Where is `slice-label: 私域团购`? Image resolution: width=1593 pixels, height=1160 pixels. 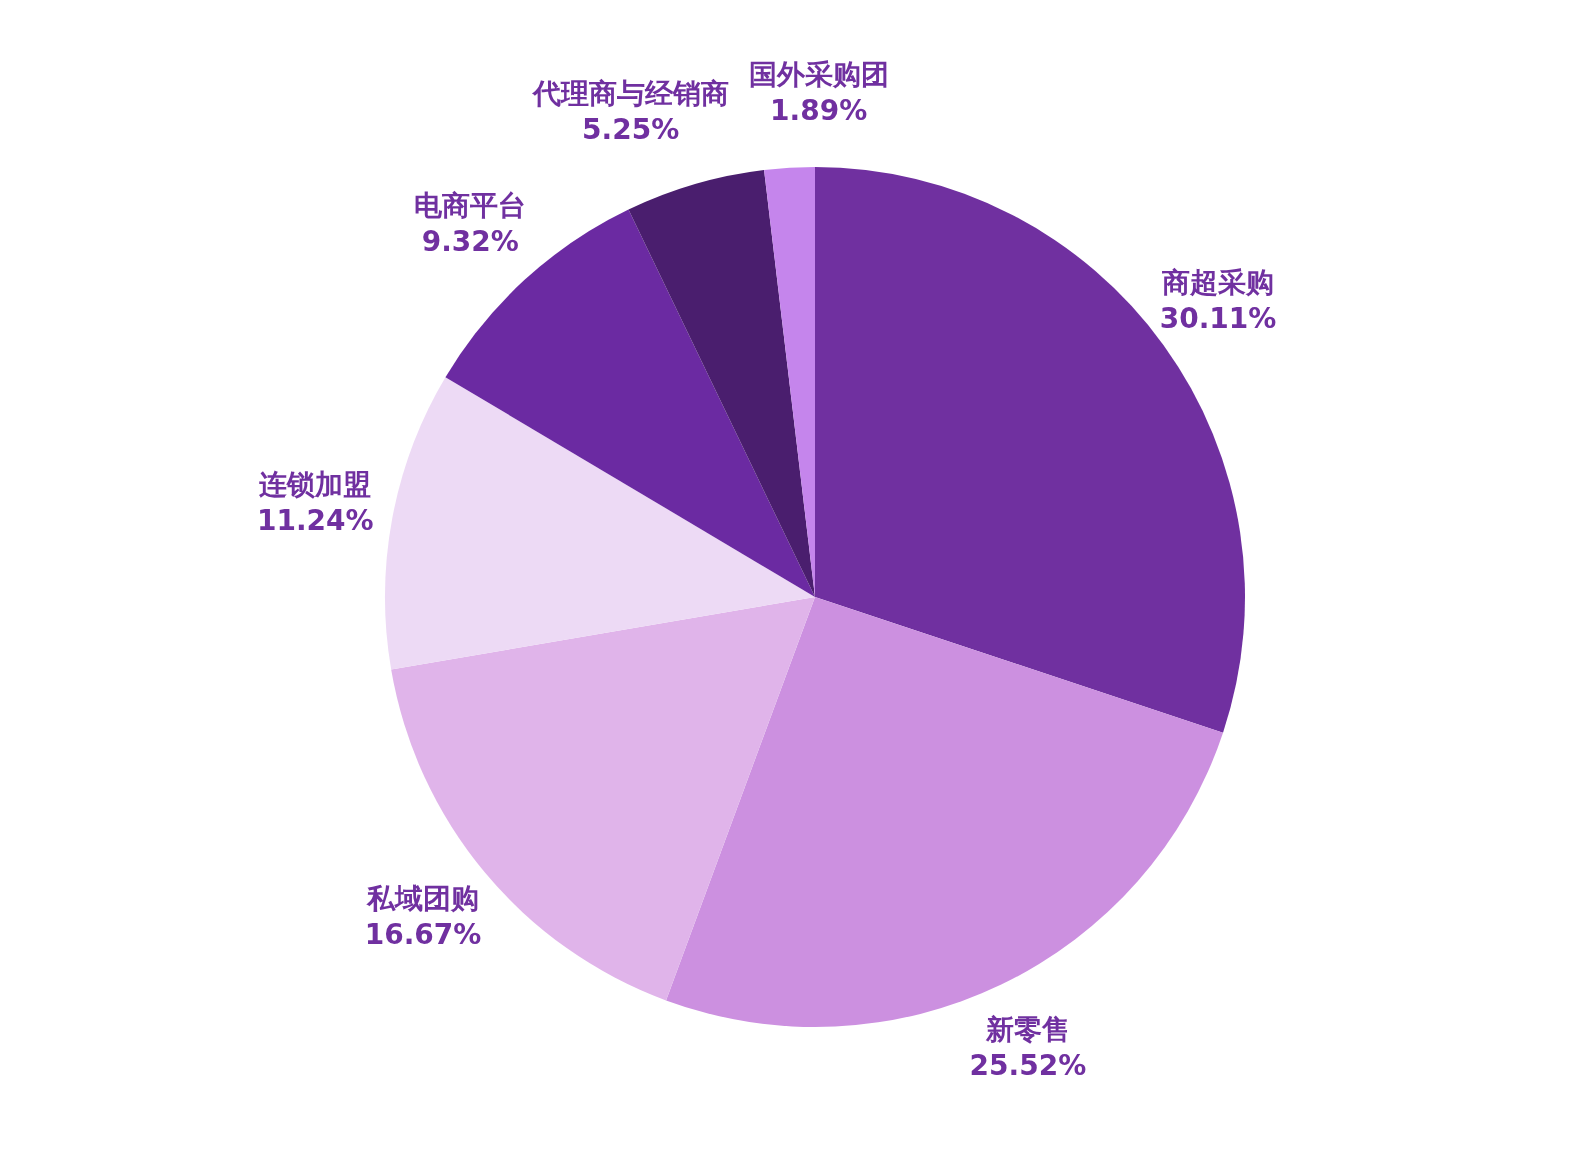 slice-label: 私域团购 is located at coordinates (423, 898).